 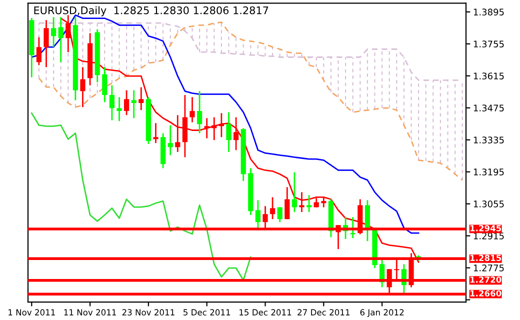 What do you see at coordinates (486, 258) in the screenshot?
I see `ref-line-label: 1.2815` at bounding box center [486, 258].